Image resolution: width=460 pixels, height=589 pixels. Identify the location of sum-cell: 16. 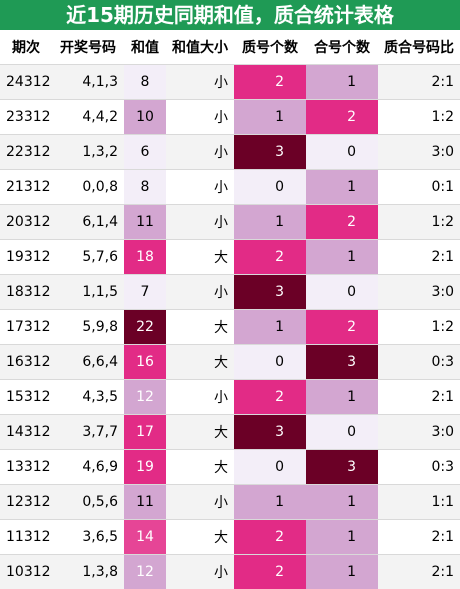
(145, 362).